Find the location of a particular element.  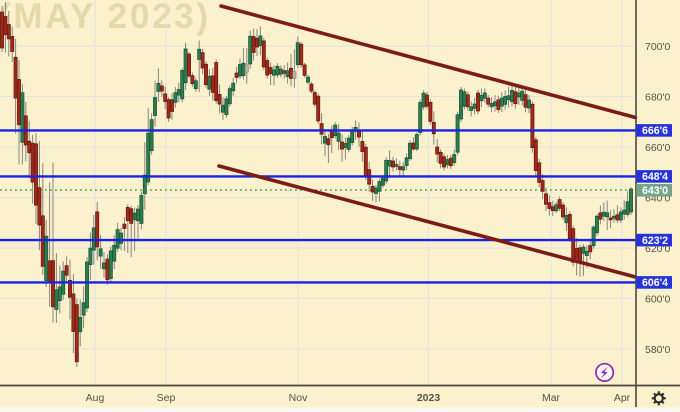

svg-text: Sep is located at coordinates (166, 398).